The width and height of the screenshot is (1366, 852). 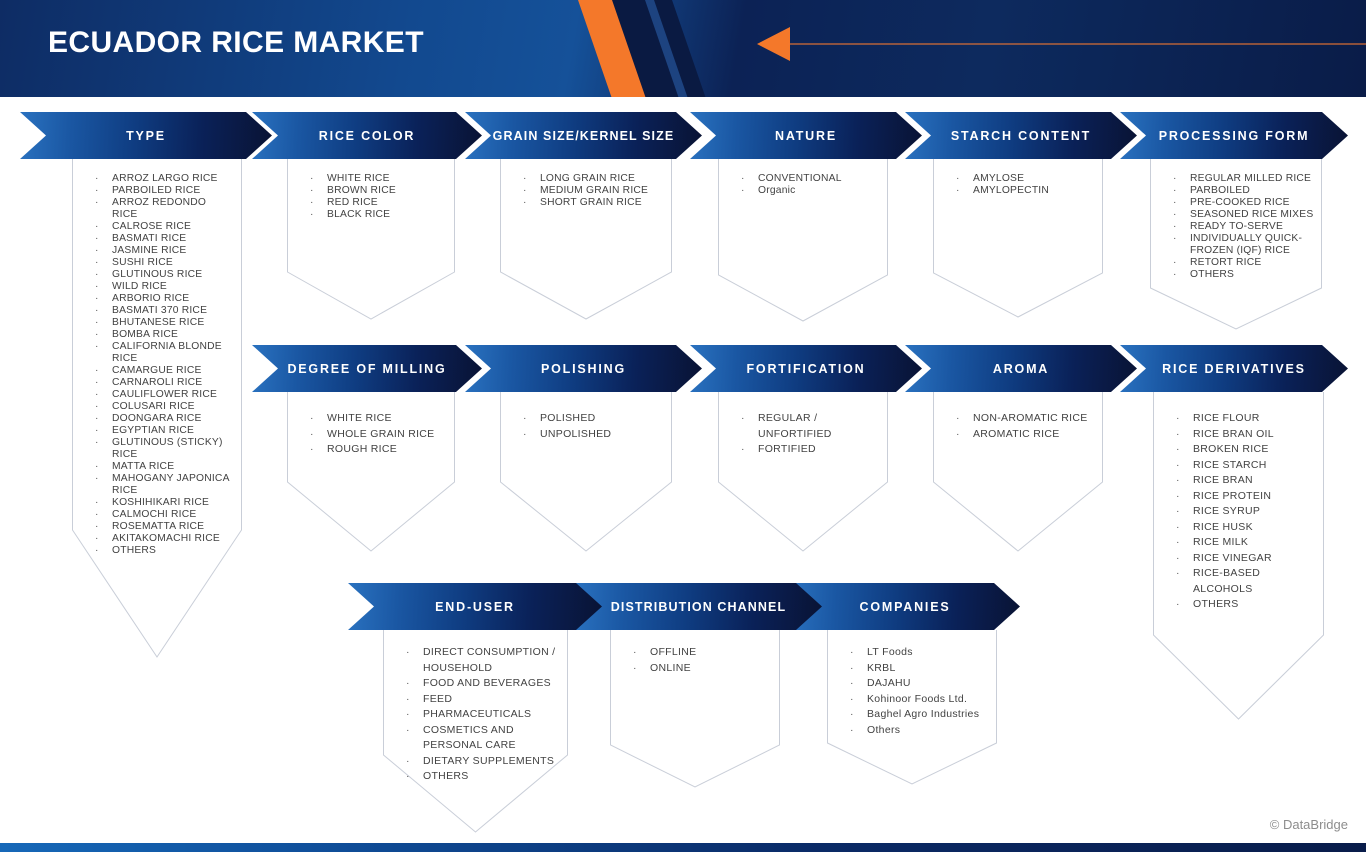 What do you see at coordinates (1243, 227) in the screenshot?
I see `list-item: READY TO-SERVE` at bounding box center [1243, 227].